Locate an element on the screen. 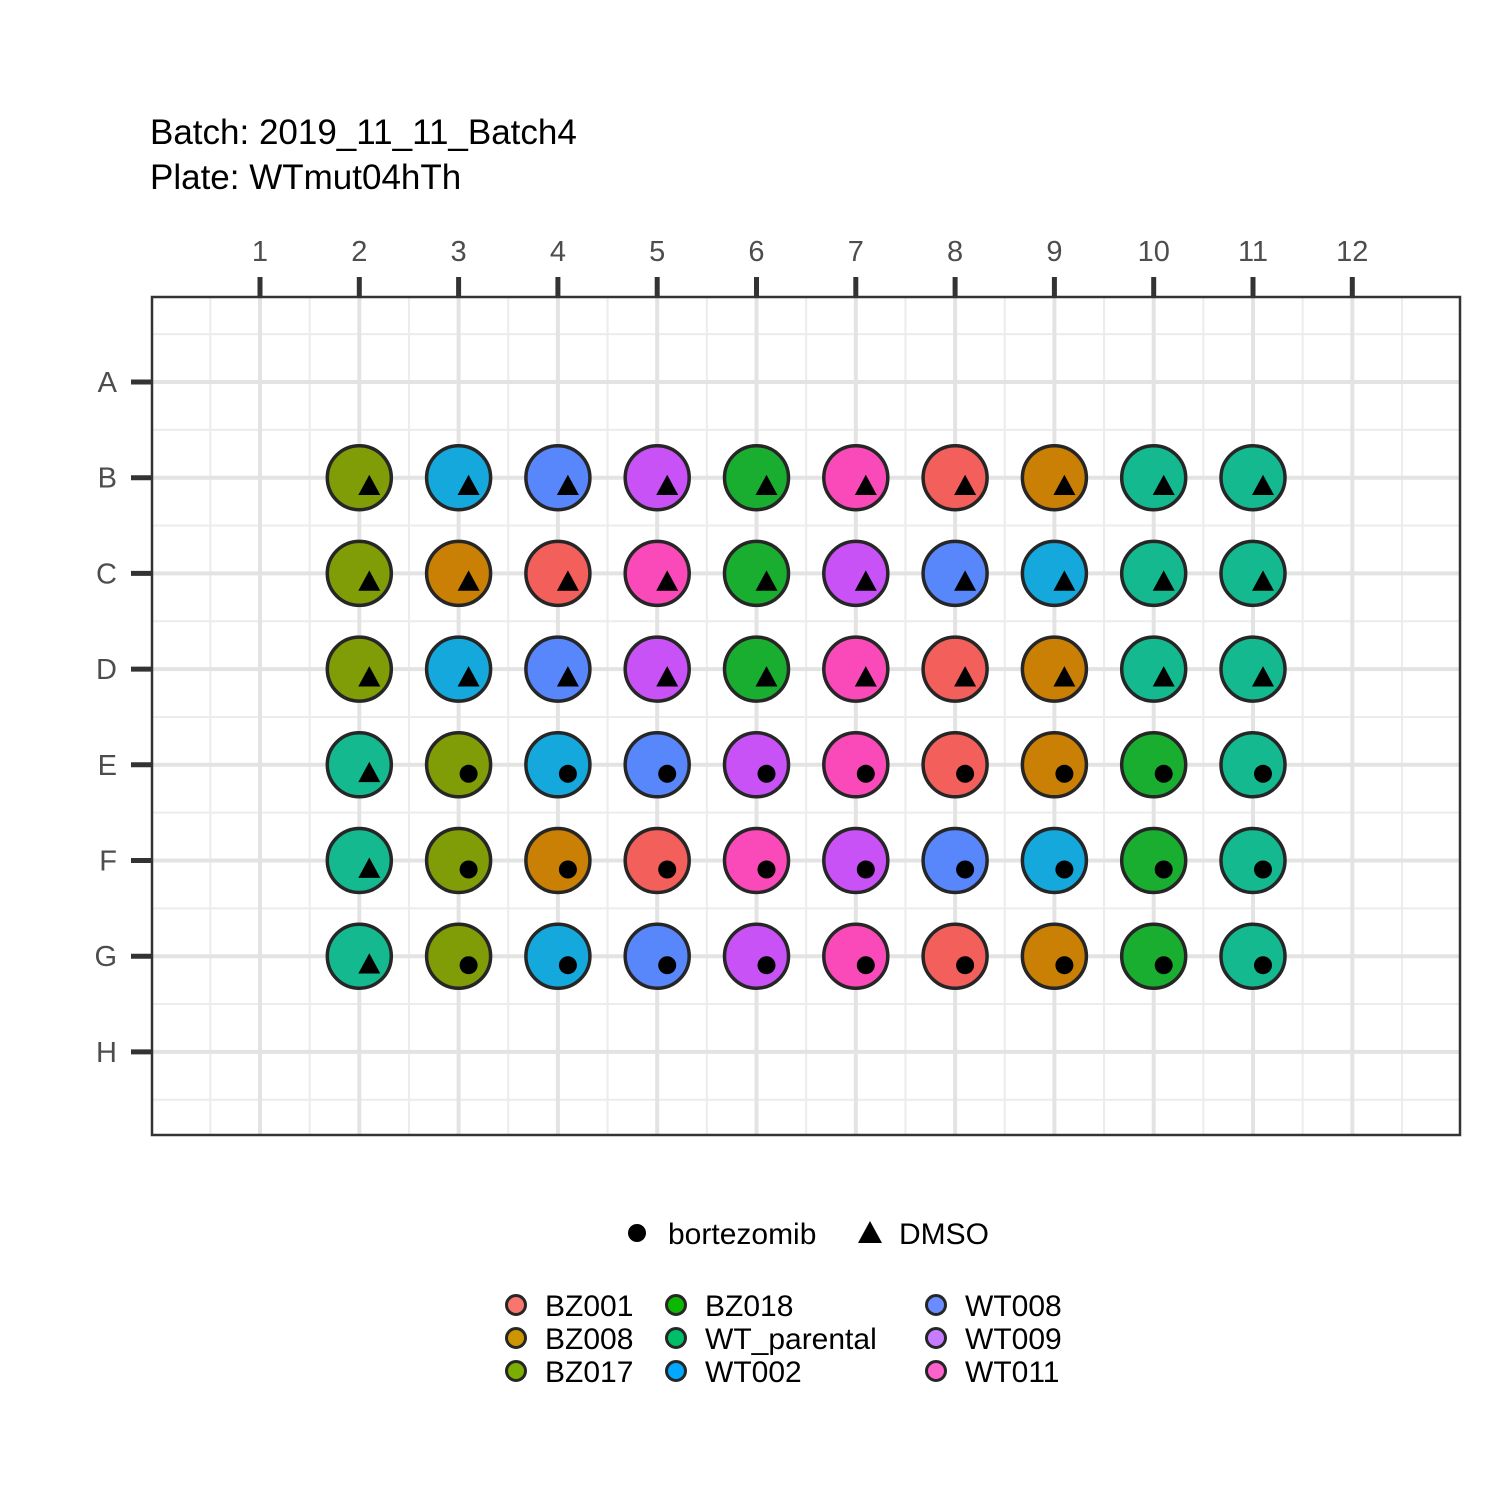 The width and height of the screenshot is (1500, 1500). fill-legend-label: WT009 is located at coordinates (1013, 1339).